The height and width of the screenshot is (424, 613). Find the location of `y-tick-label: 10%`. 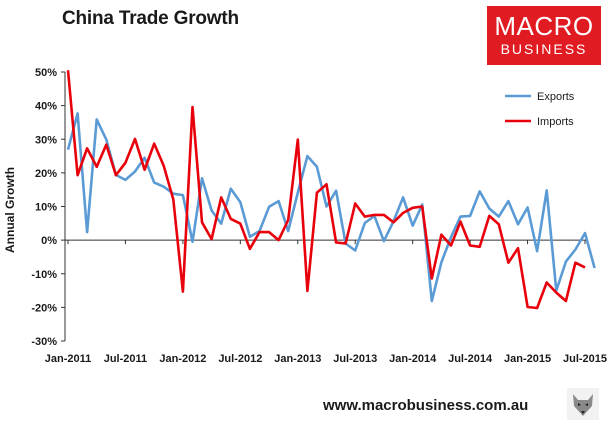

y-tick-label: 10% is located at coordinates (46, 208).